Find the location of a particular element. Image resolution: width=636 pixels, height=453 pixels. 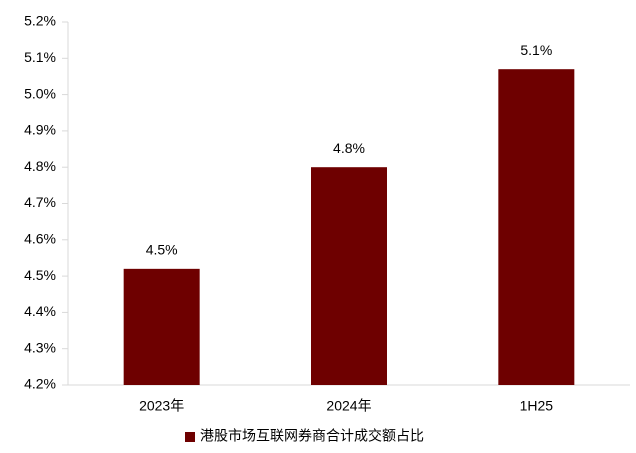

x-tick-label: 2024年 is located at coordinates (348, 406).